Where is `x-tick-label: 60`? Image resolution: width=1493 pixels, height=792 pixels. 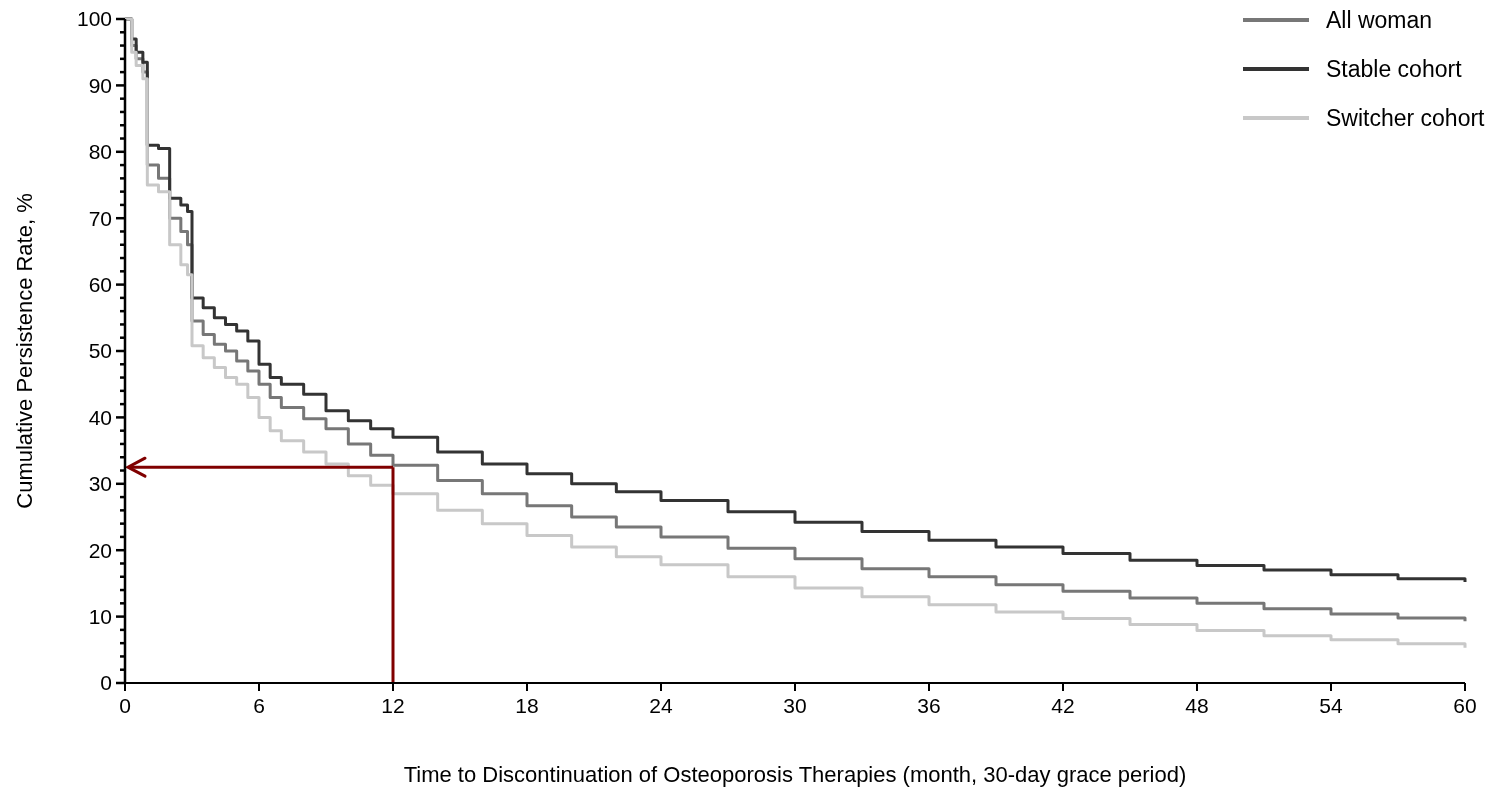 x-tick-label: 60 is located at coordinates (1465, 705).